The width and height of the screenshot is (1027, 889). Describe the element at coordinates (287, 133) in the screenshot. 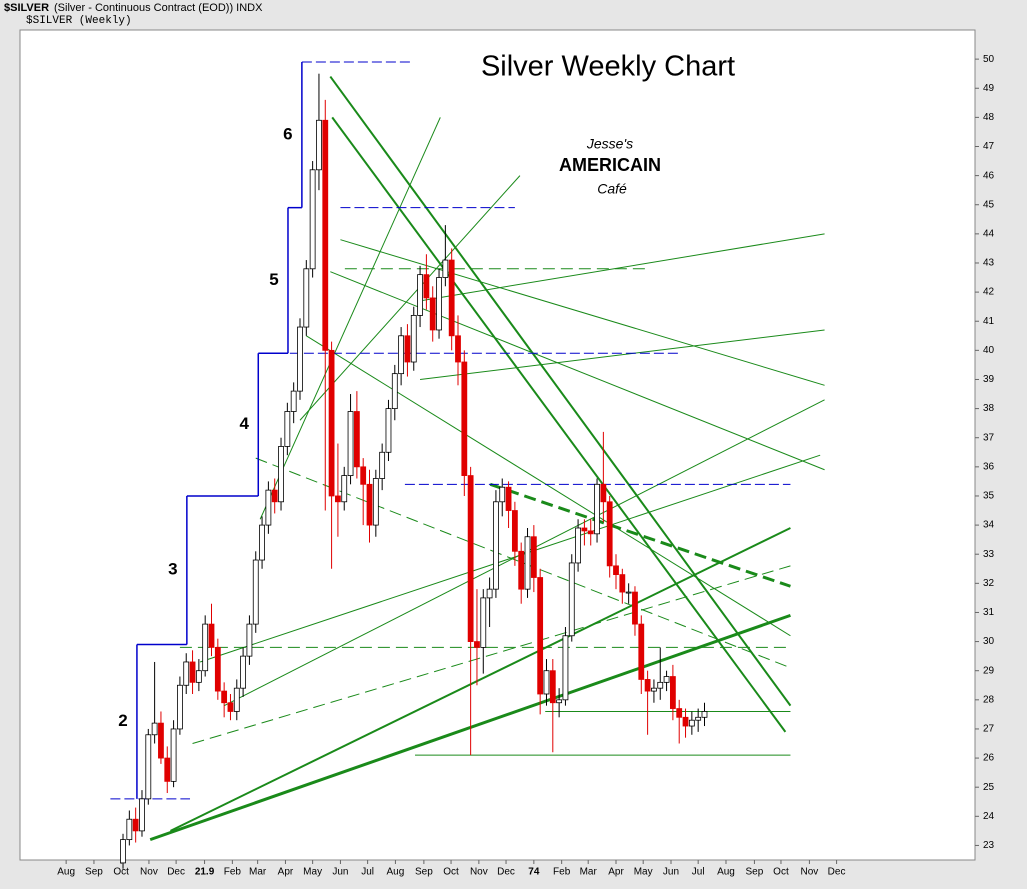

I see `wave-label: 6` at that location.